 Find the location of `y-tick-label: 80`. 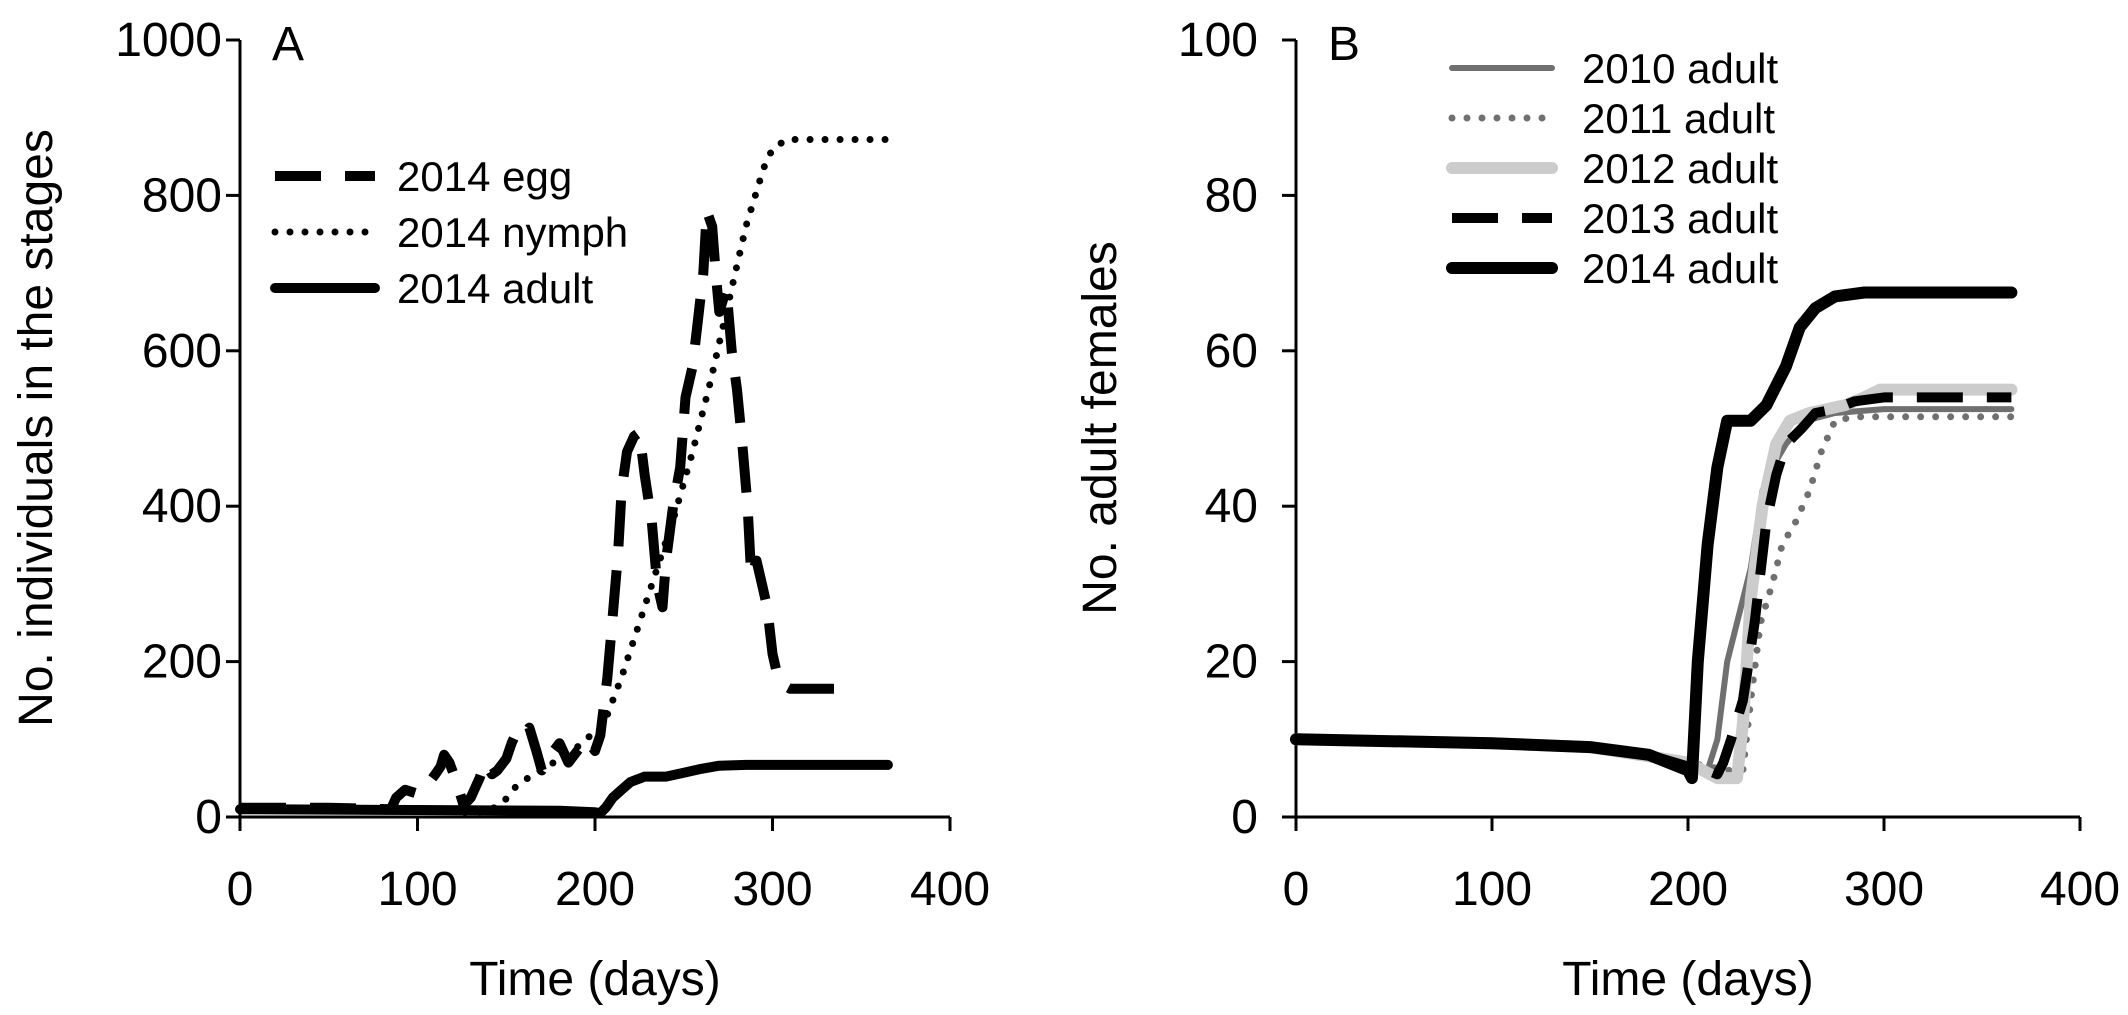

y-tick-label: 80 is located at coordinates (1231, 195).